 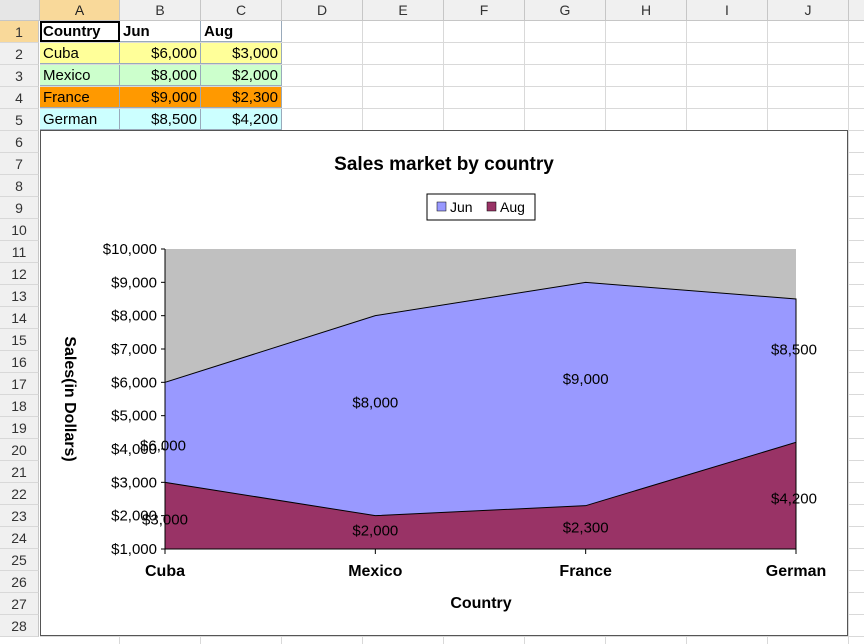 What do you see at coordinates (130, 249) in the screenshot?
I see `y-tick-label: $10,000` at bounding box center [130, 249].